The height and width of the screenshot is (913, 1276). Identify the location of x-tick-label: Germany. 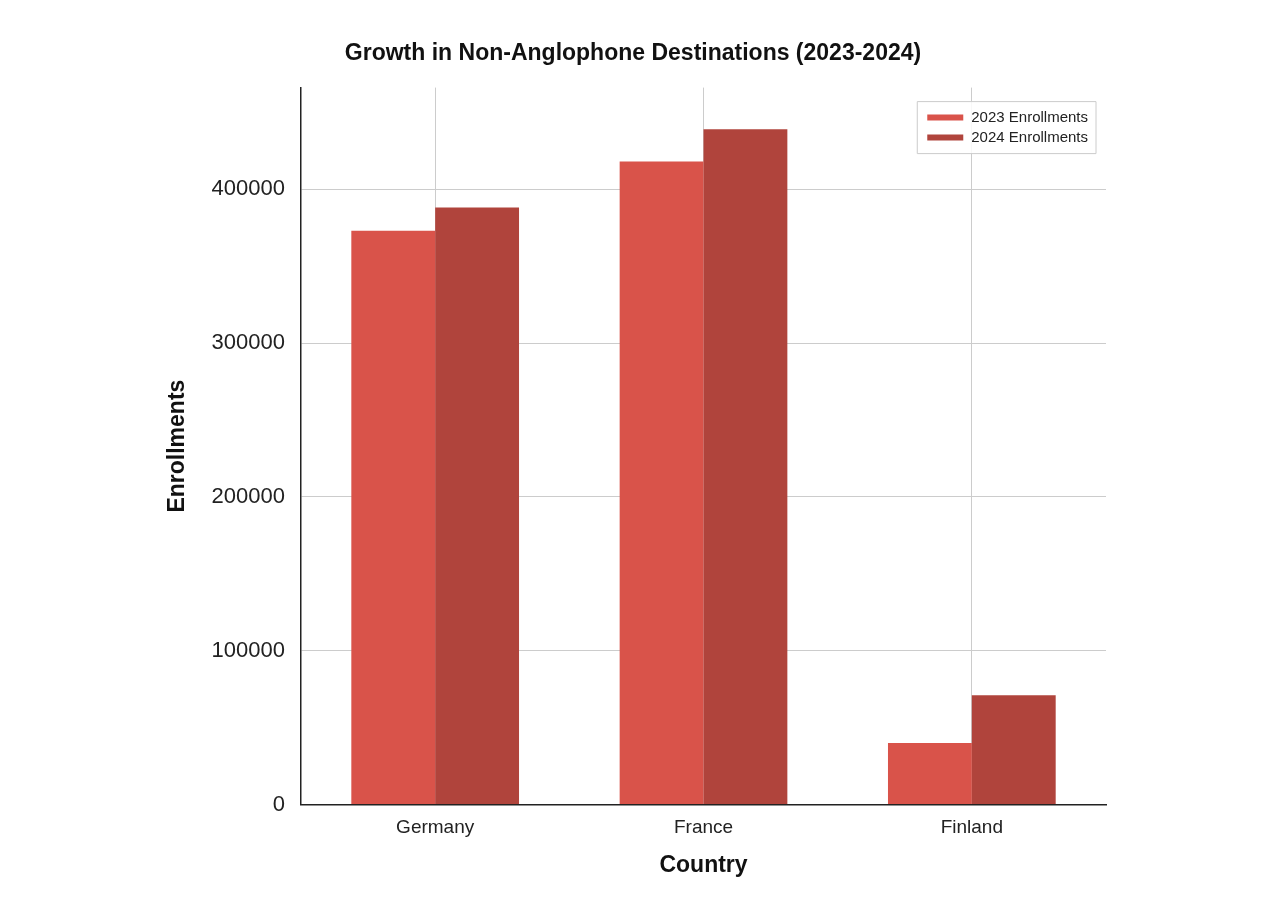
(435, 827).